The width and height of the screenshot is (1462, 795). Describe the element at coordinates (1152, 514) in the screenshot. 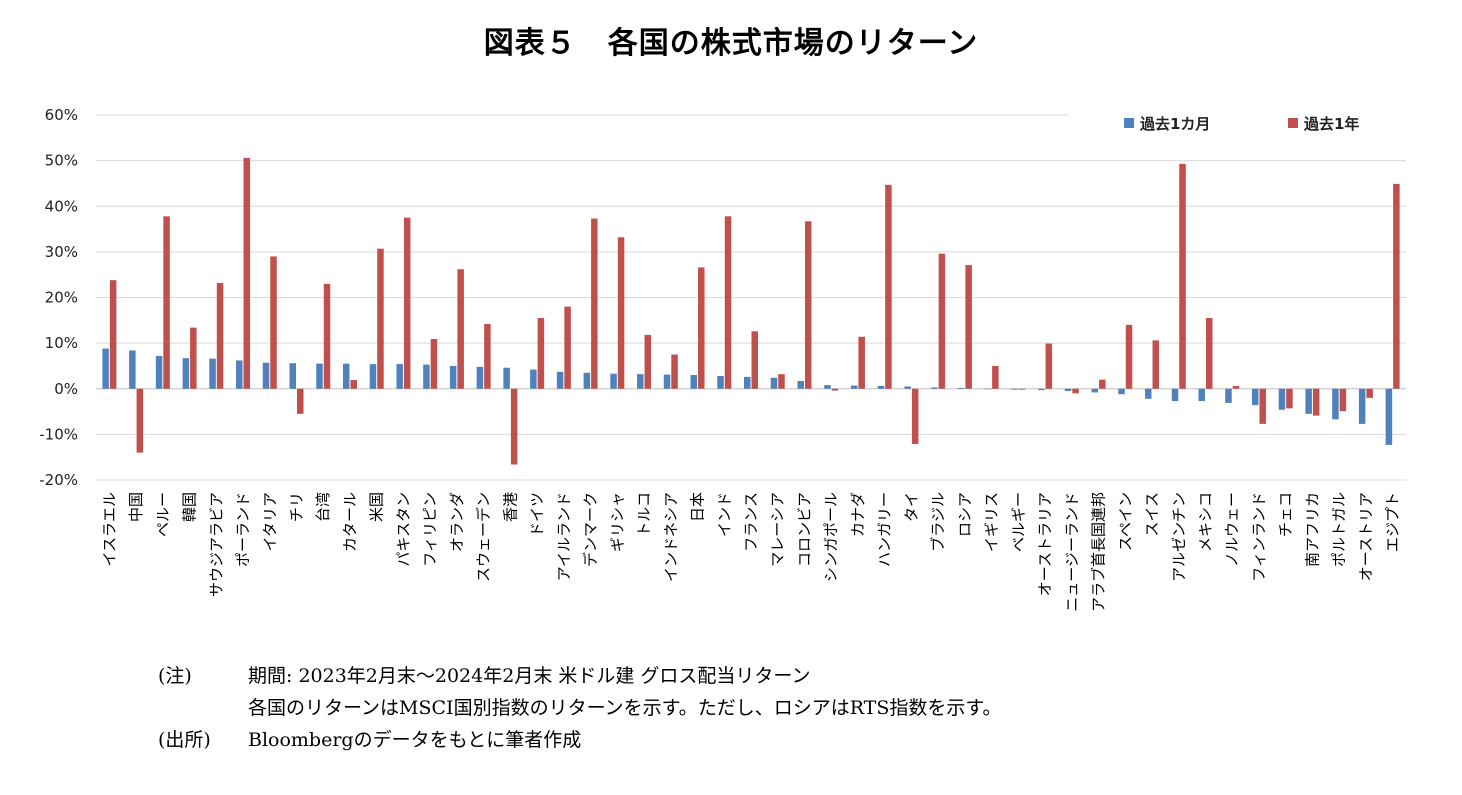

I see `x-category-label: スイス` at that location.